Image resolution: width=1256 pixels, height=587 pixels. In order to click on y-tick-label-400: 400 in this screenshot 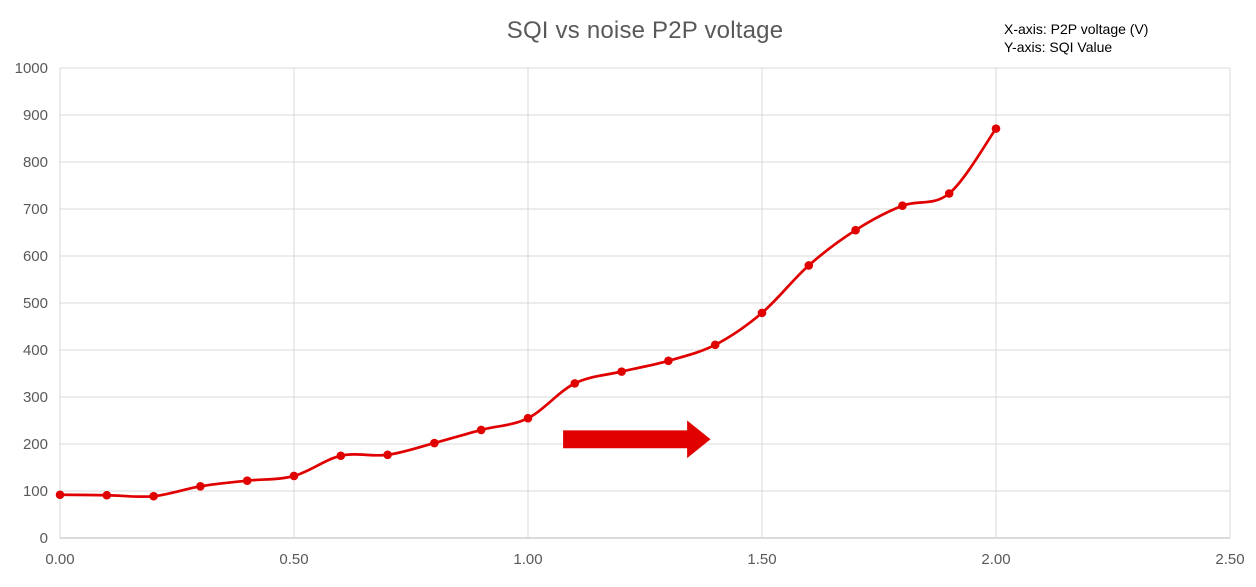, I will do `click(35, 350)`.